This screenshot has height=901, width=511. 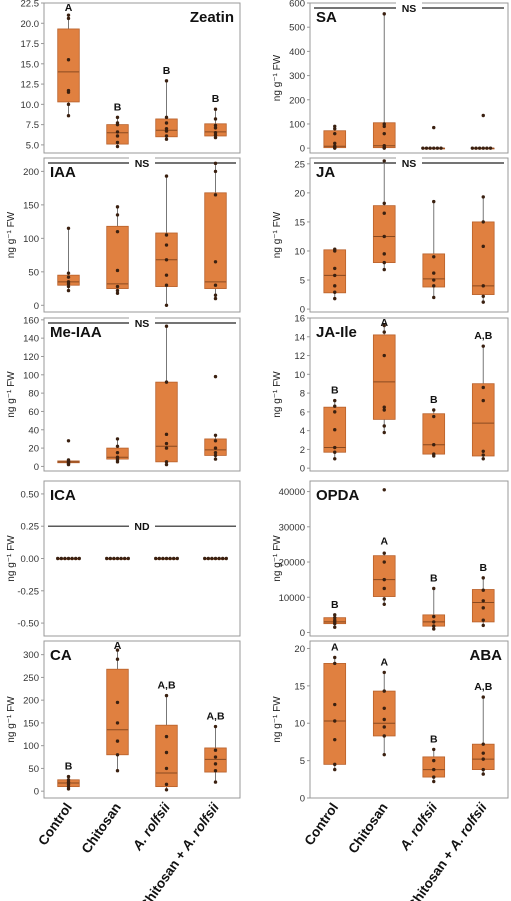 I want to click on significance-label: ND, so click(x=142, y=527).